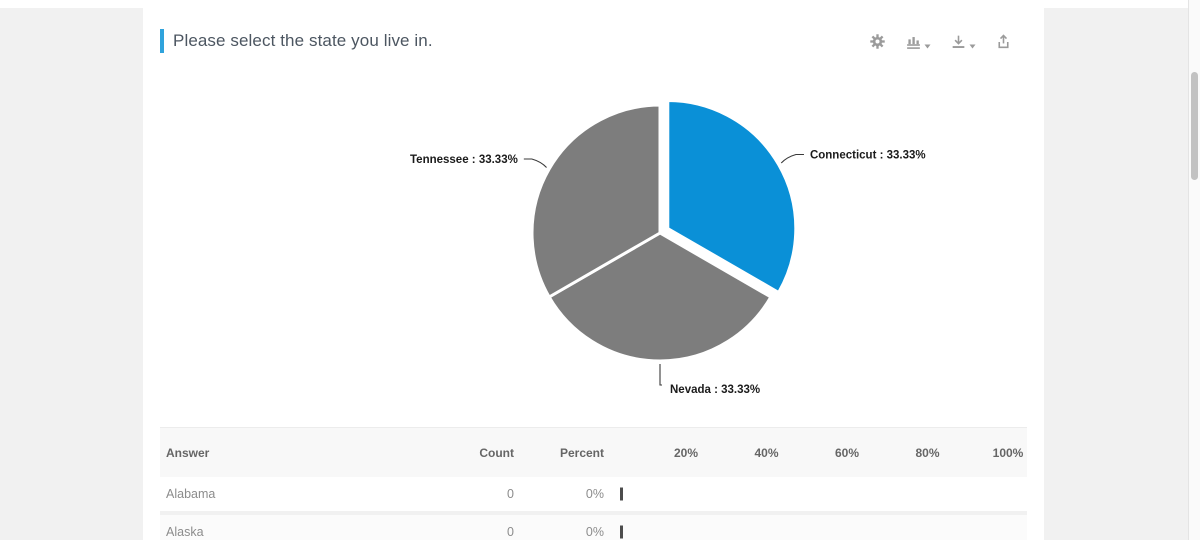  I want to click on answer-cell: Alaska, so click(185, 532).